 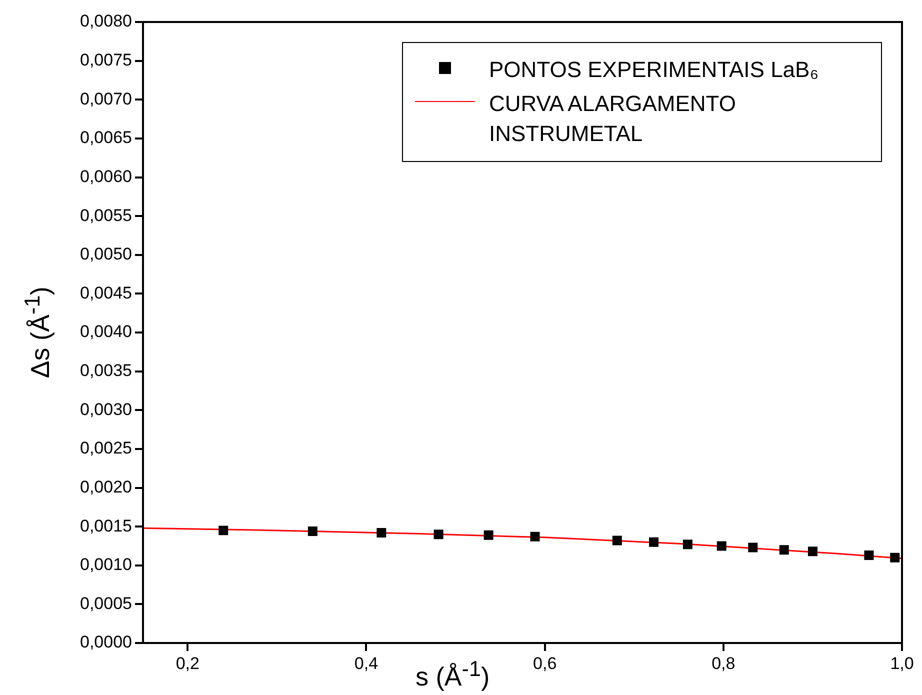 I want to click on legend-label: CURVA ALARGAMENTO INSTRUMETAL, so click(x=613, y=119).